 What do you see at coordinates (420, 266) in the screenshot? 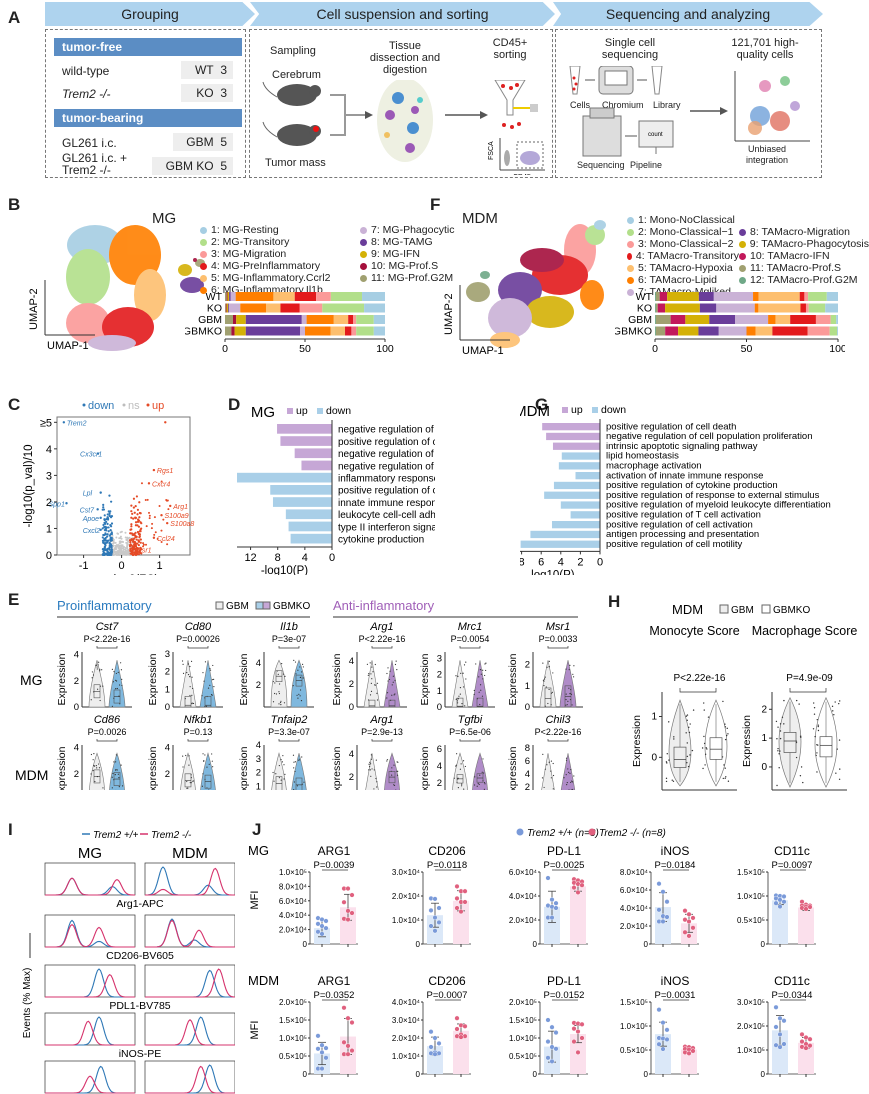
I see `legend-item: 10: MG-Prof.S` at bounding box center [420, 266].